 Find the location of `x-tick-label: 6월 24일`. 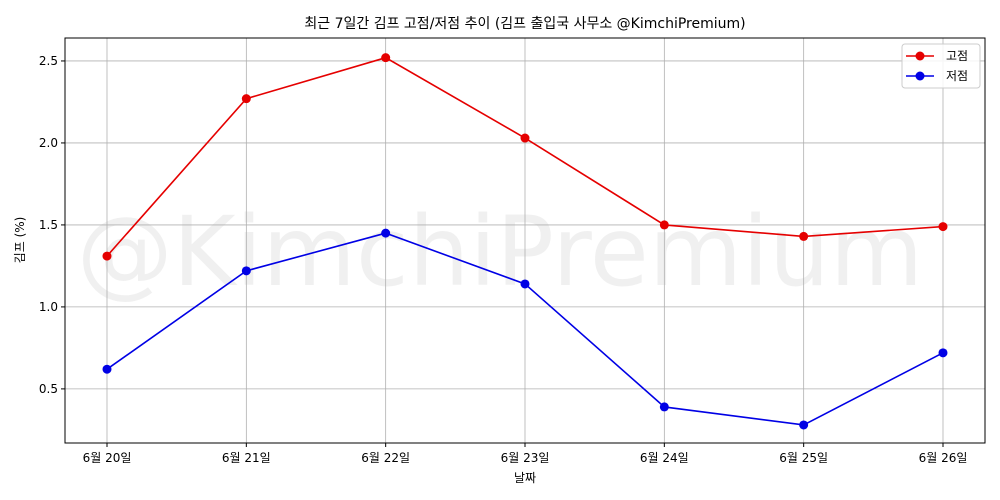

x-tick-label: 6월 24일 is located at coordinates (664, 458).